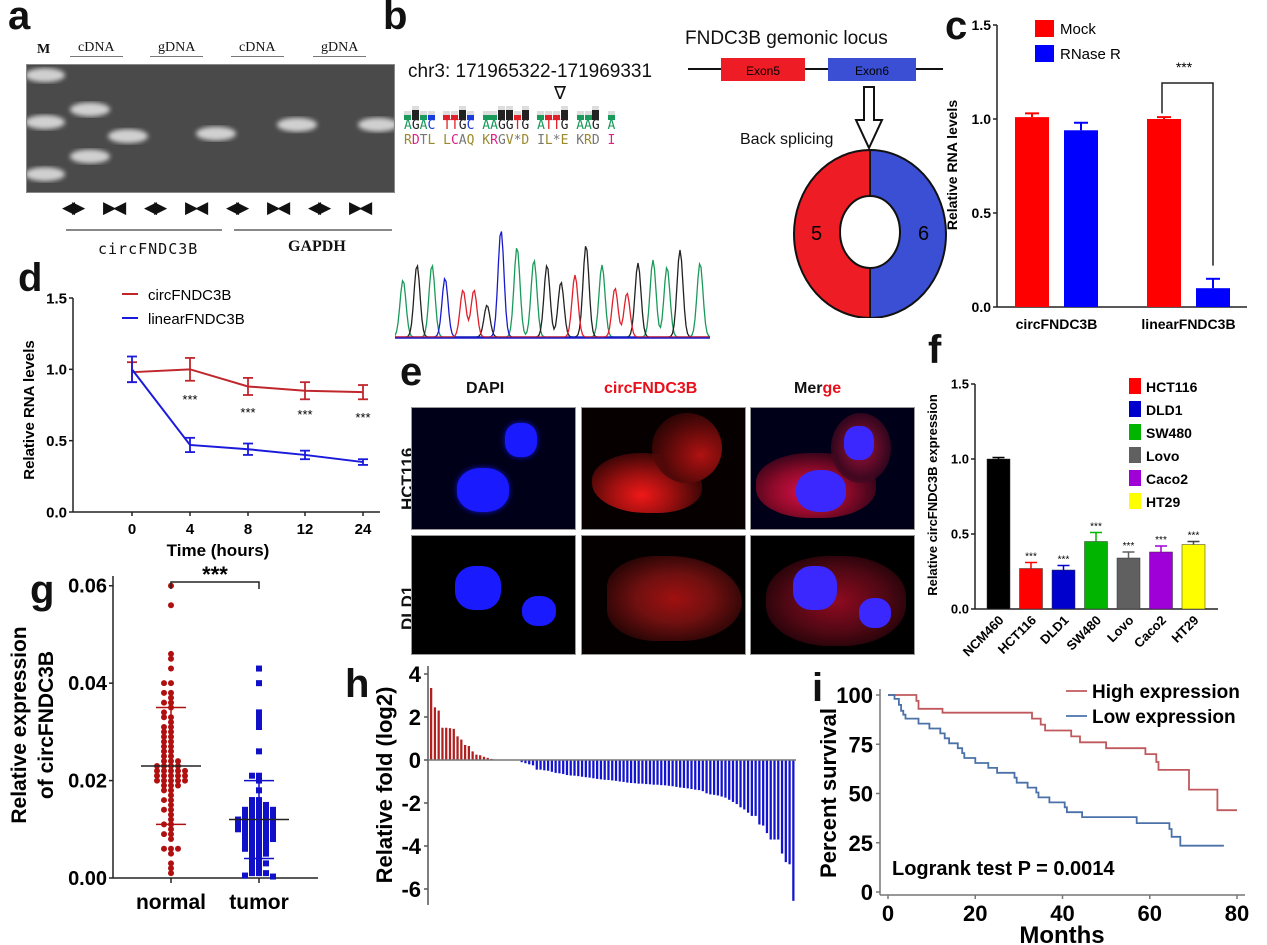 This screenshot has height=945, width=1267. I want to click on column-label-circfndc3b: circFNDC3B, so click(651, 388).